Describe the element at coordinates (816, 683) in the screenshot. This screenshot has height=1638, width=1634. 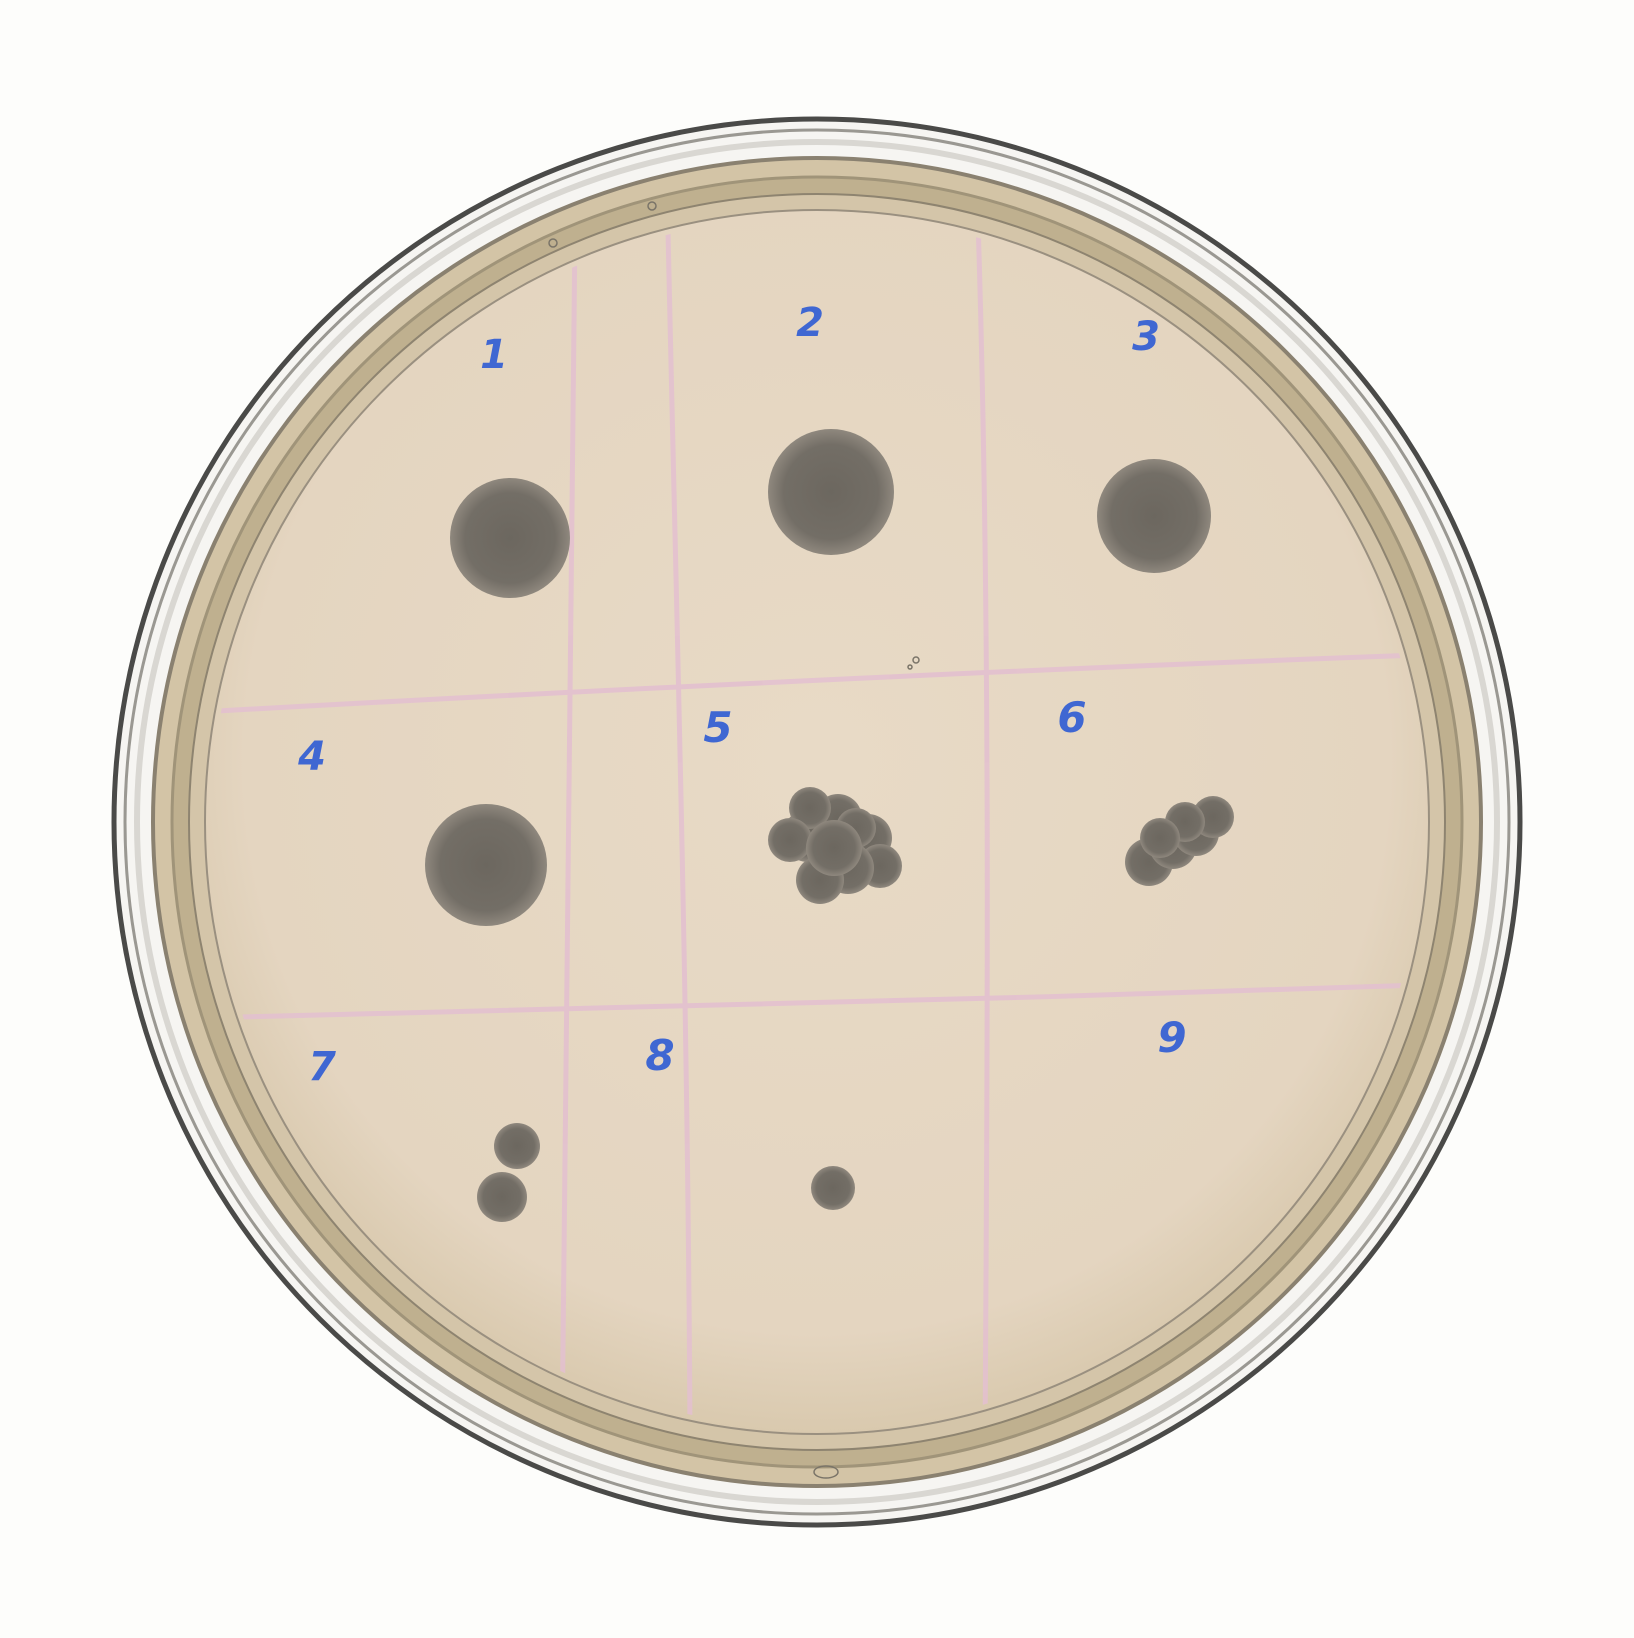
I see `grid-line-horizontal-top` at that location.